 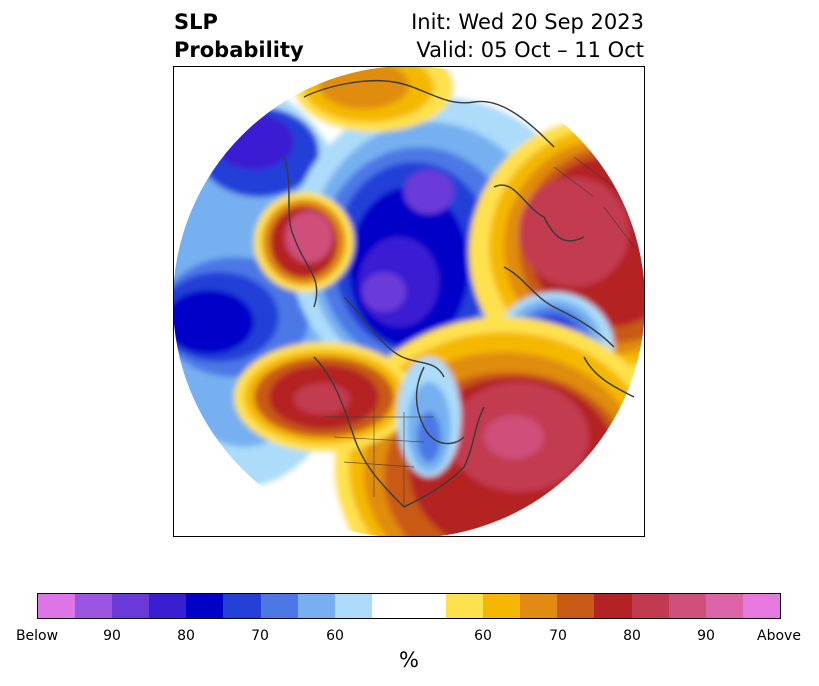 I want to click on title-line-1: SLP, so click(x=196, y=22).